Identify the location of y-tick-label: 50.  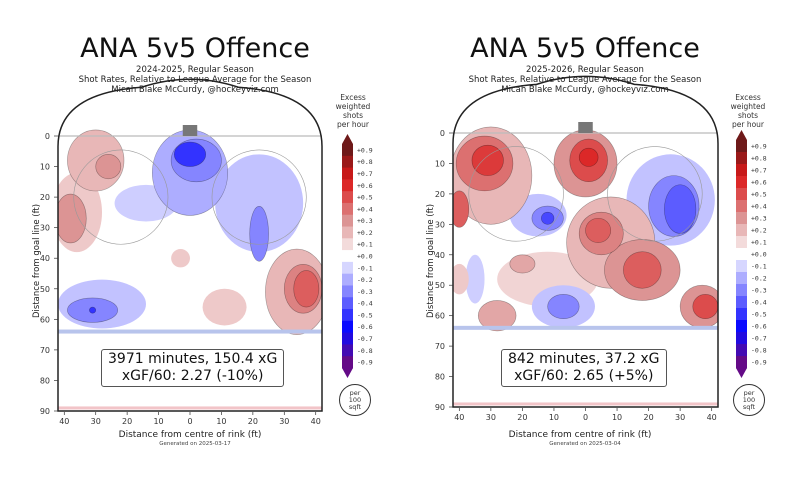
(45, 289).